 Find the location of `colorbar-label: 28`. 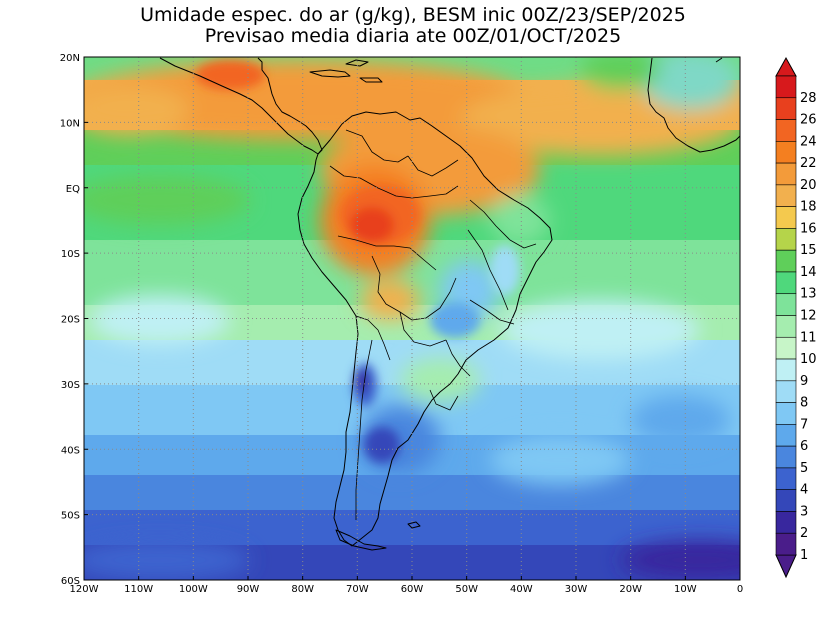

colorbar-label: 28 is located at coordinates (808, 98).